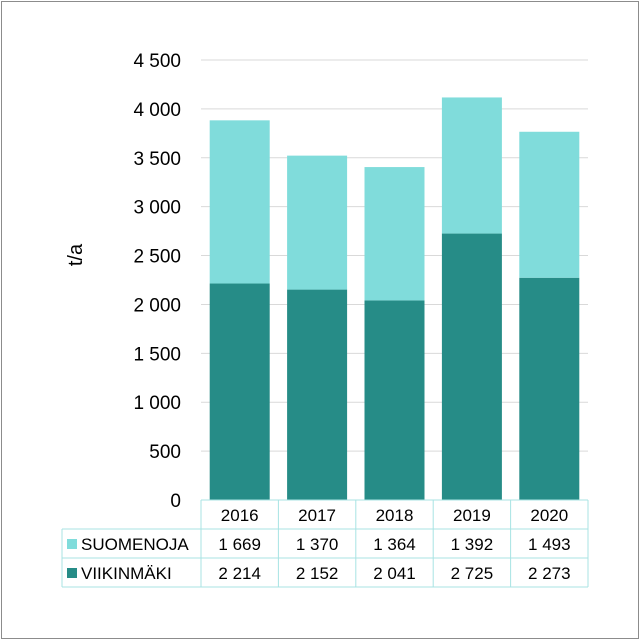 The image size is (640, 640). Describe the element at coordinates (157, 257) in the screenshot. I see `y-tick-label: 2 500` at that location.